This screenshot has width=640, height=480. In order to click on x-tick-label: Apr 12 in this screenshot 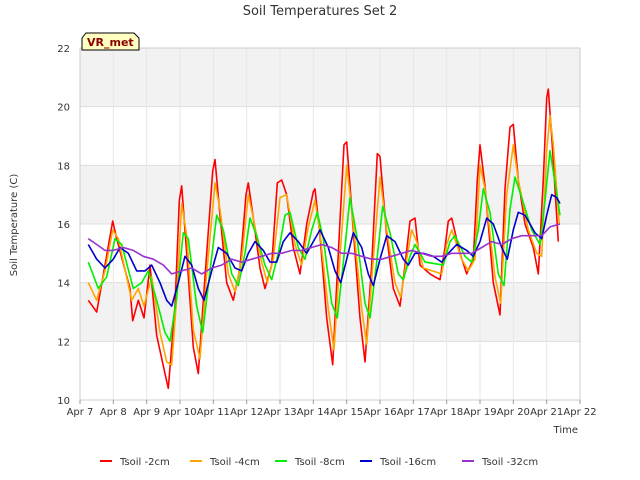, I will do `click(246, 412)`.